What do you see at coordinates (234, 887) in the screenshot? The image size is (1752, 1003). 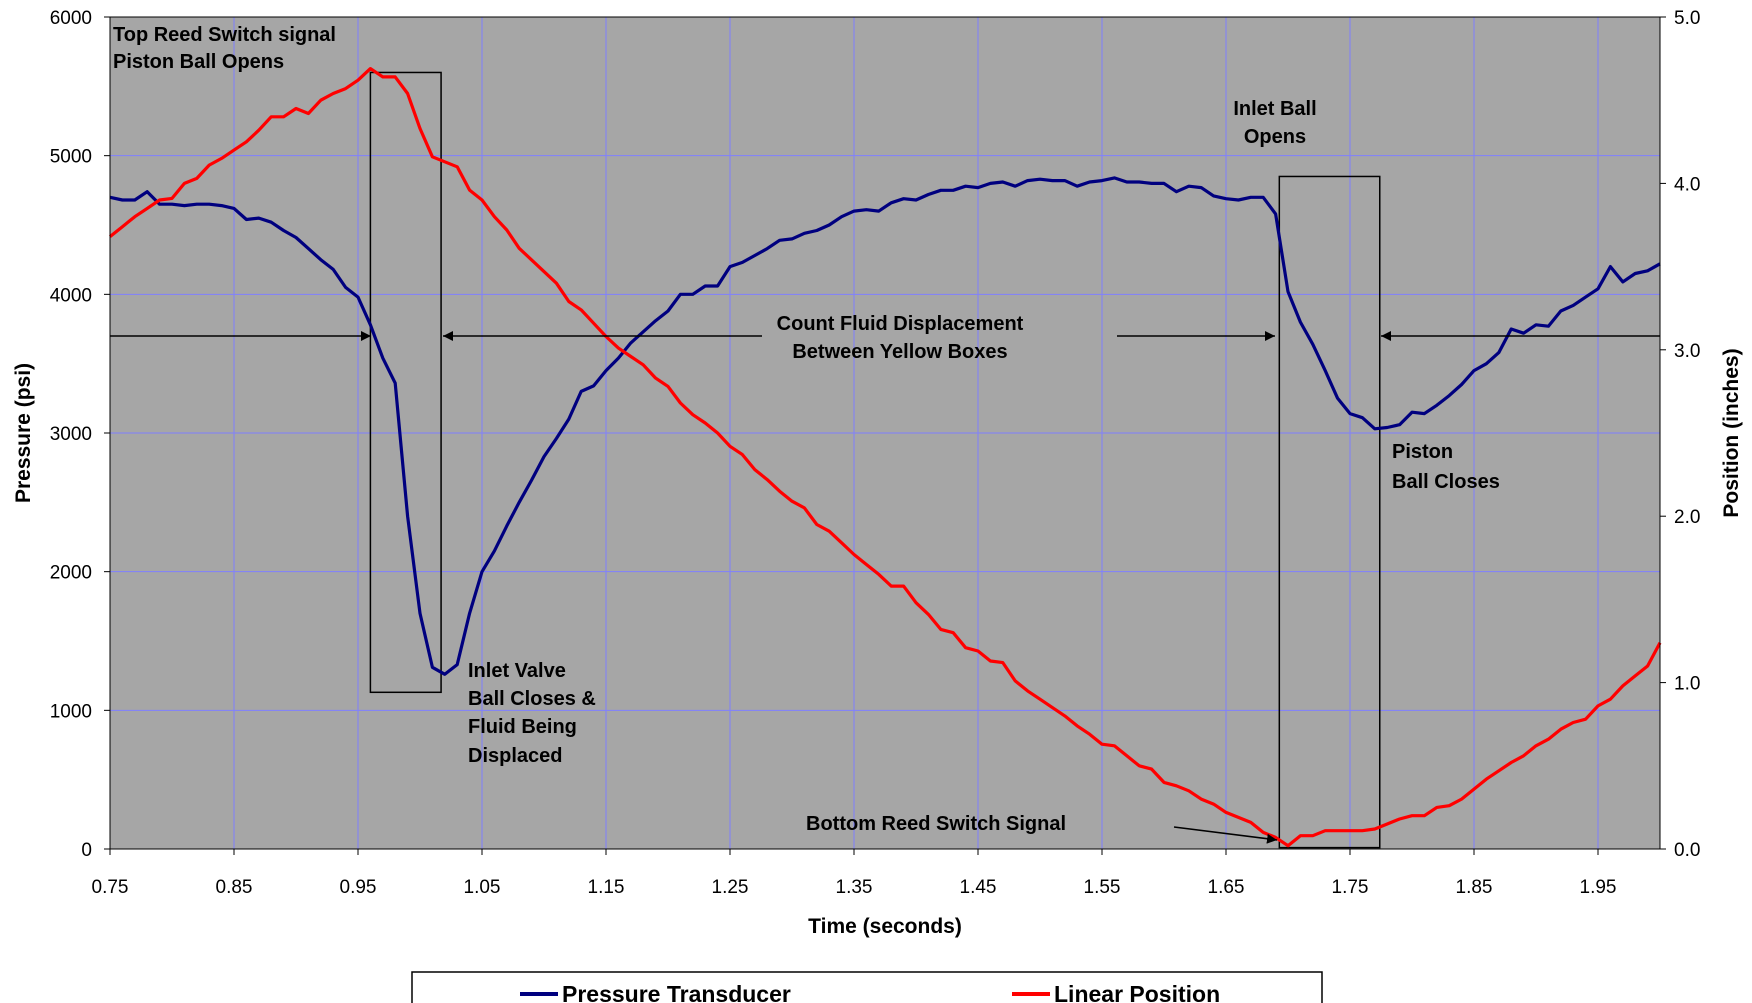 I see `x-tick-label: 0.85` at bounding box center [234, 887].